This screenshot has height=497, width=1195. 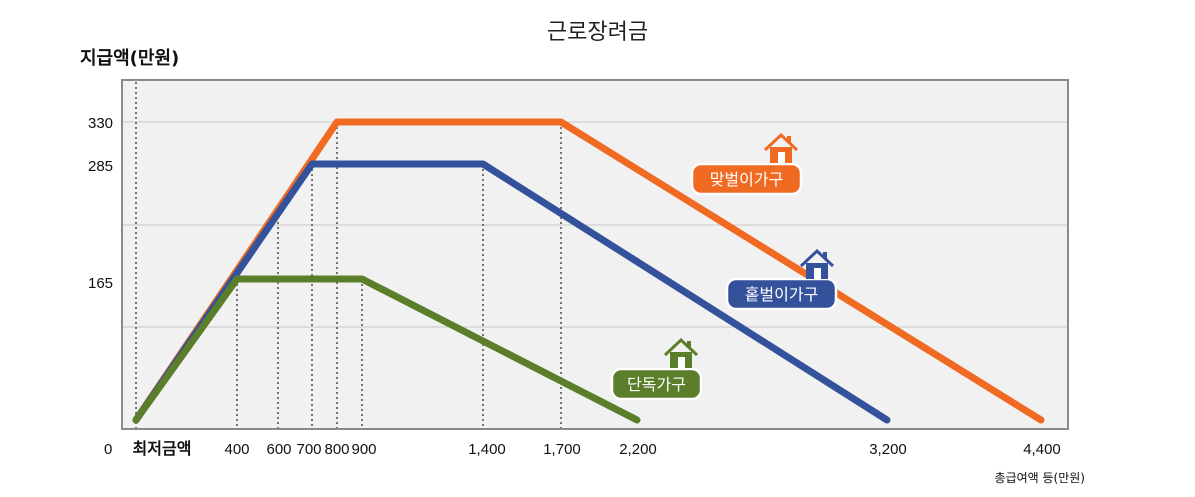 What do you see at coordinates (336, 449) in the screenshot?
I see `x-tick-label: 800` at bounding box center [336, 449].